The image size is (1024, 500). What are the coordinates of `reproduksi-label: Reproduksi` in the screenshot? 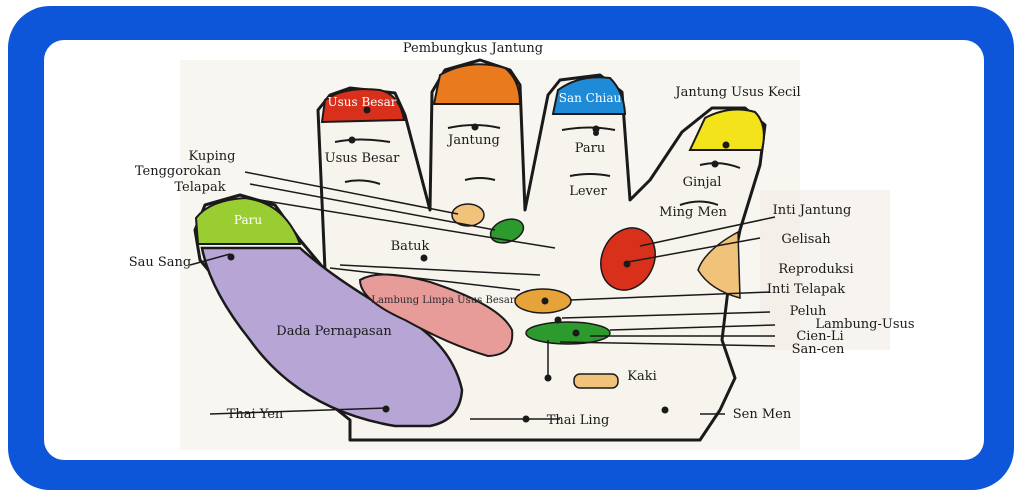 It's located at (815, 269).